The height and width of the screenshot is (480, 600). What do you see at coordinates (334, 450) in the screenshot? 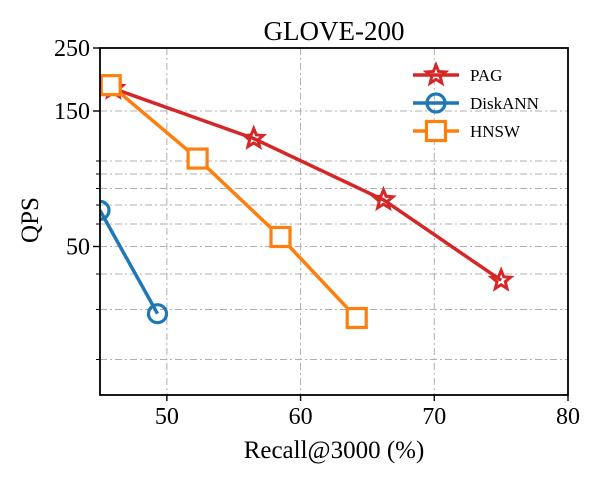
I see `x-axis-label: Recall@3000 (%)` at bounding box center [334, 450].